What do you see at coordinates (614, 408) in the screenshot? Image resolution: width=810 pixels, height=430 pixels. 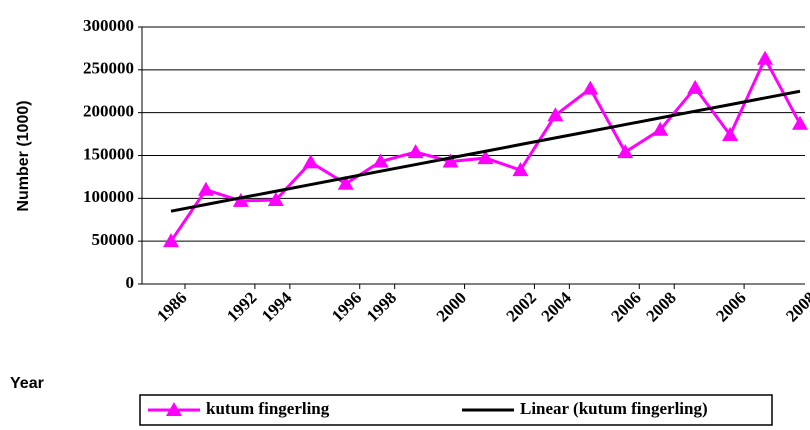 I see `legend-label: Linear (kutum fingerling)` at bounding box center [614, 408].